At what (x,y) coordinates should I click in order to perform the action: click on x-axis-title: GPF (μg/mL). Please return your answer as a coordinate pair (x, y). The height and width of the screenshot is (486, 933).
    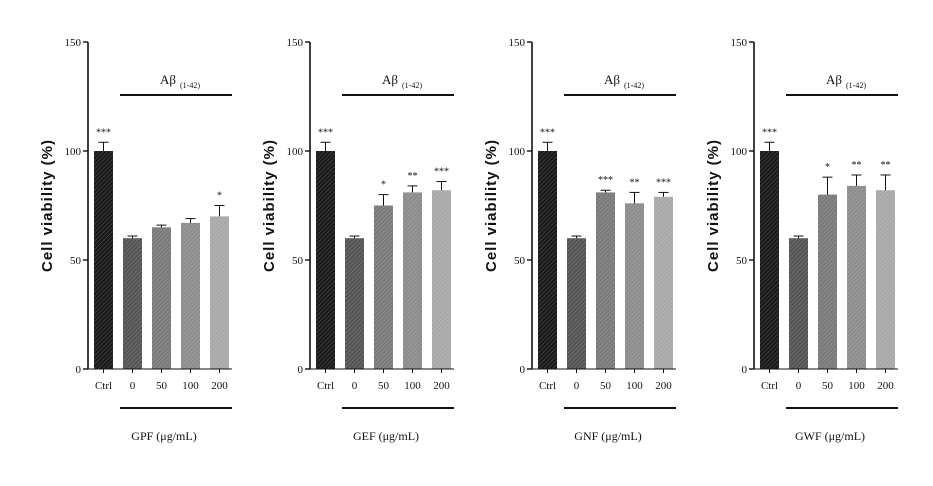
    Looking at the image, I should click on (163, 436).